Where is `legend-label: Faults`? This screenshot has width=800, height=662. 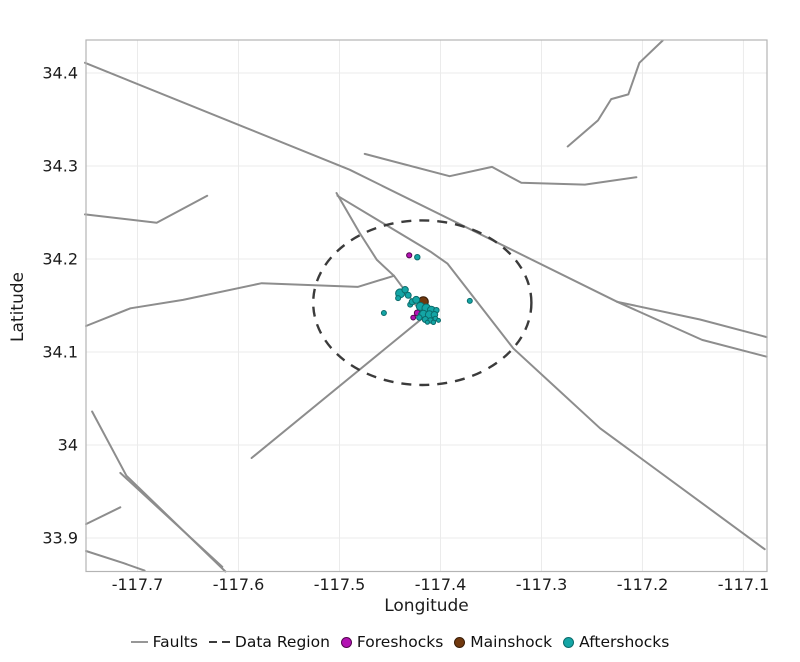 legend-label: Faults is located at coordinates (175, 642).